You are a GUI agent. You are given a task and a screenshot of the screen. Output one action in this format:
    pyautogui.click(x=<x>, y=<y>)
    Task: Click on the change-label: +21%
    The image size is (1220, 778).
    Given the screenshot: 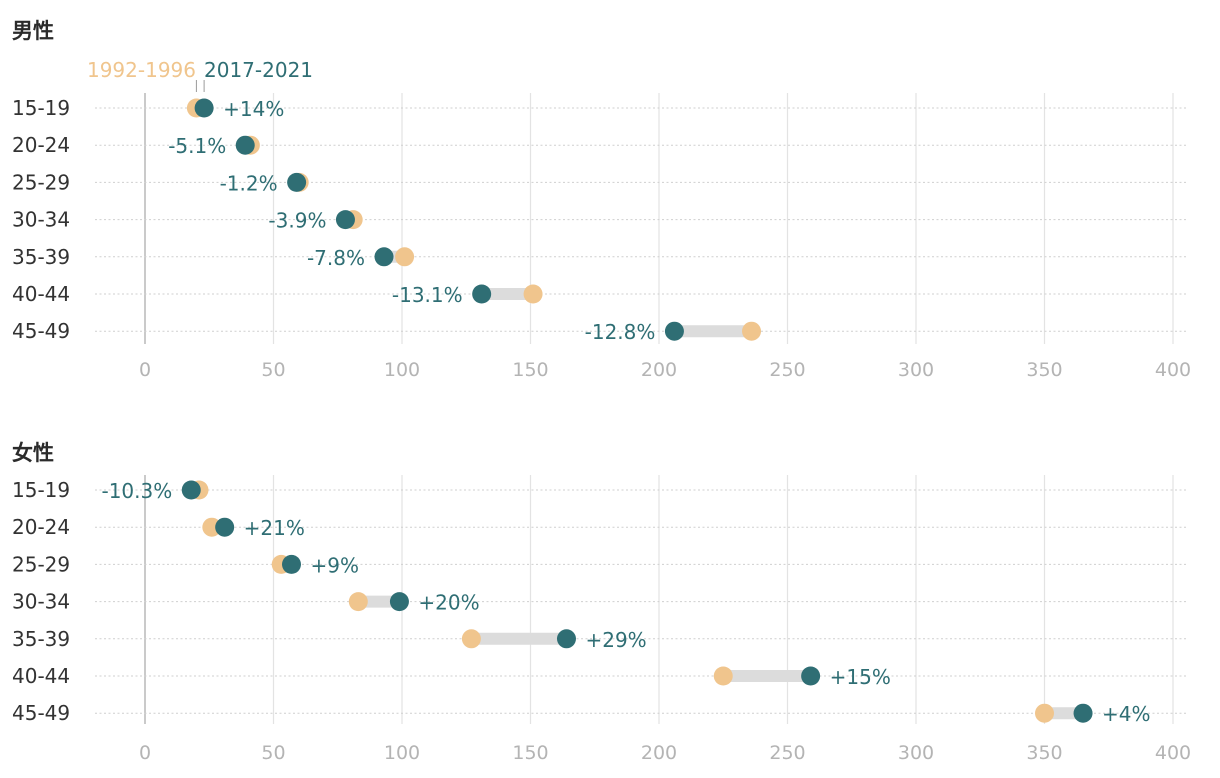 What is the action you would take?
    pyautogui.click(x=274, y=528)
    